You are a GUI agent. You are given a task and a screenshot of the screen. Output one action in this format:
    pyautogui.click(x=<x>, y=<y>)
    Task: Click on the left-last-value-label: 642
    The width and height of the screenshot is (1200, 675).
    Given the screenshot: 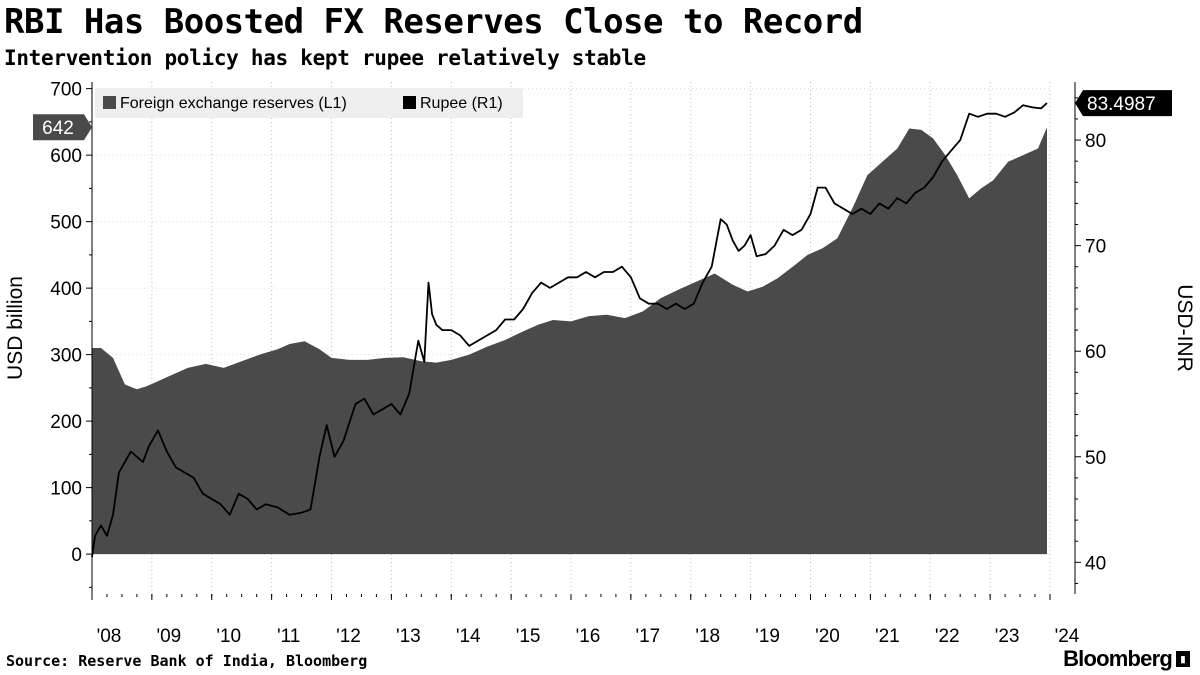 What is the action you would take?
    pyautogui.click(x=58, y=128)
    